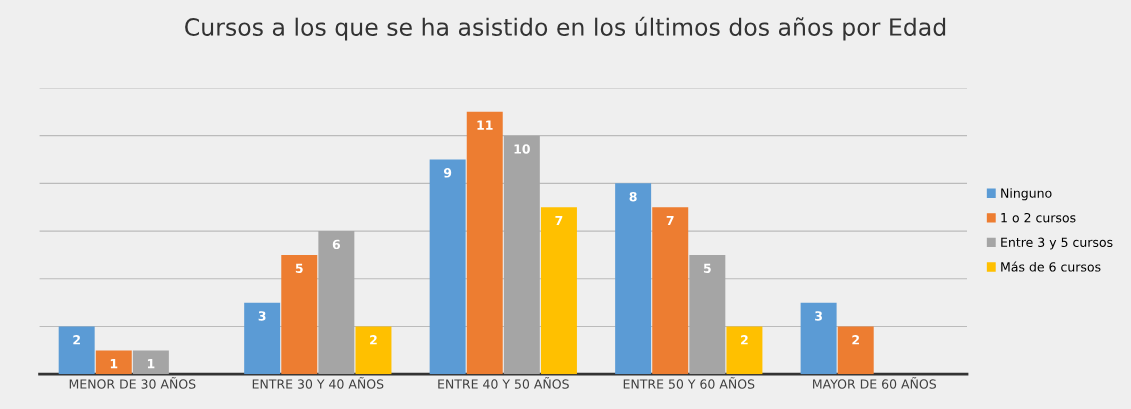  What do you see at coordinates (1051, 266) in the screenshot?
I see `legend-label: Más de 6 cursos` at bounding box center [1051, 266].